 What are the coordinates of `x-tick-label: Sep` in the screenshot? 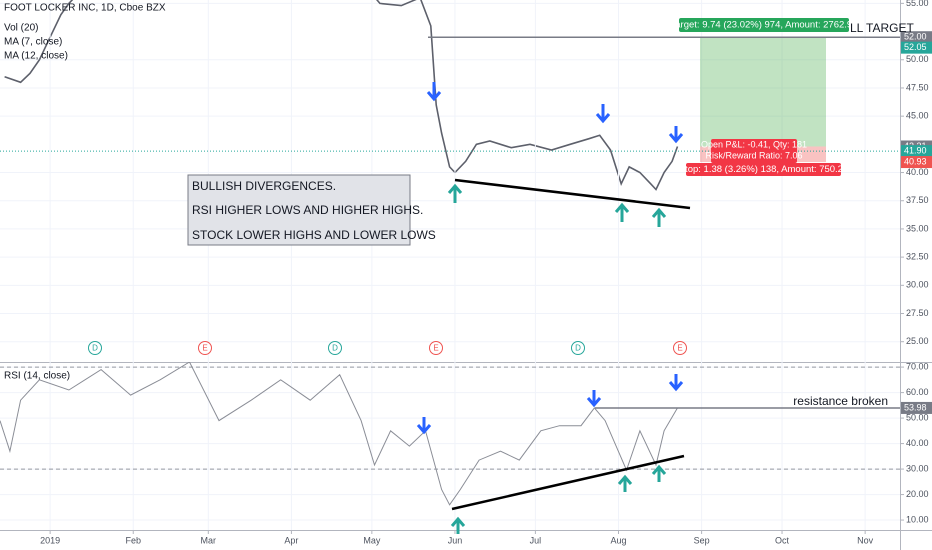 It's located at (702, 540).